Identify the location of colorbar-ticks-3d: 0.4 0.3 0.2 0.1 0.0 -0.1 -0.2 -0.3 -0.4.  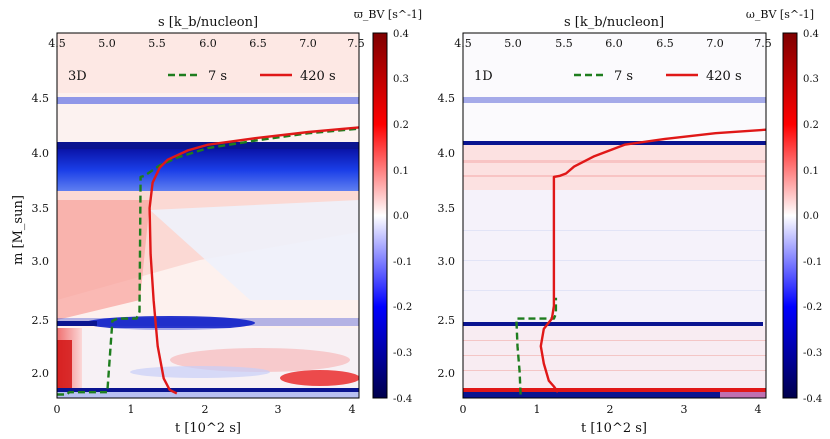
(402, 217).